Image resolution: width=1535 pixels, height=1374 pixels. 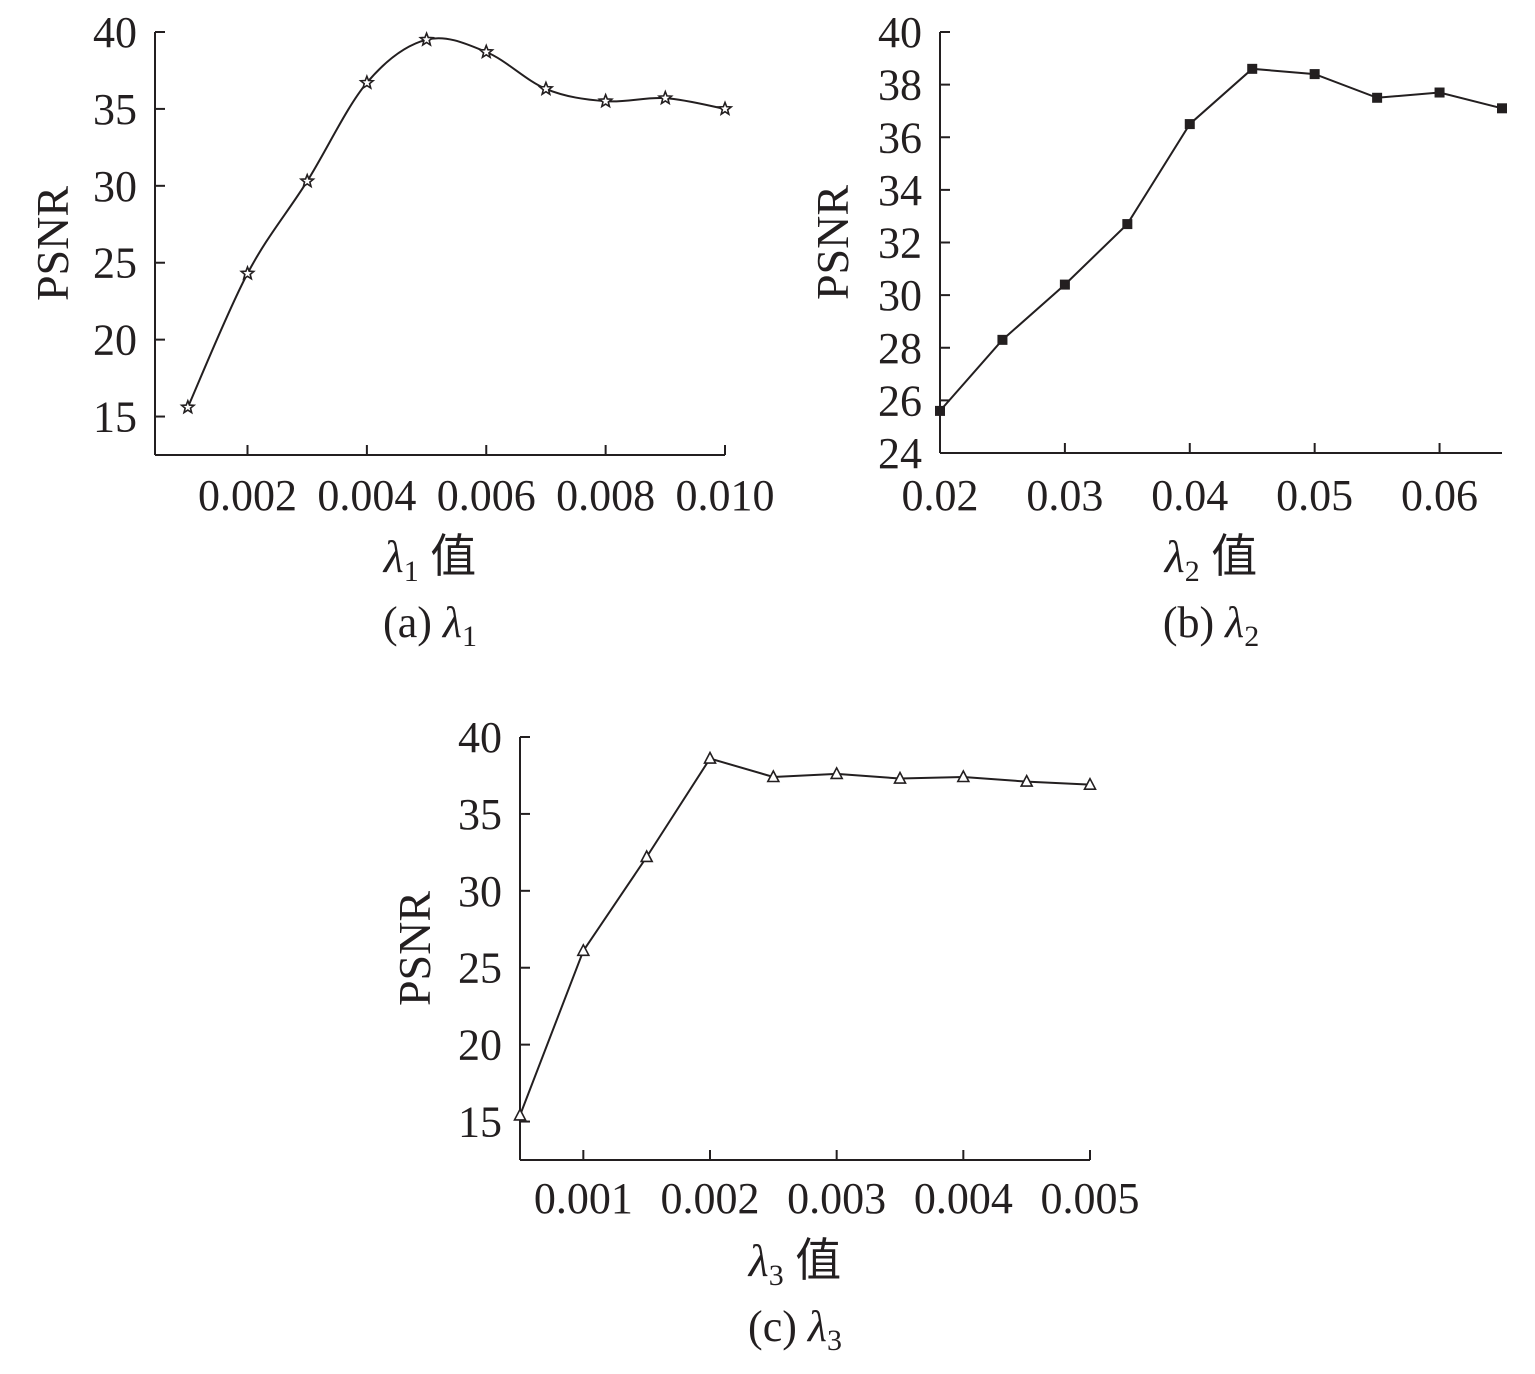 I want to click on x-axis-label: λ1 值, so click(x=429, y=559).